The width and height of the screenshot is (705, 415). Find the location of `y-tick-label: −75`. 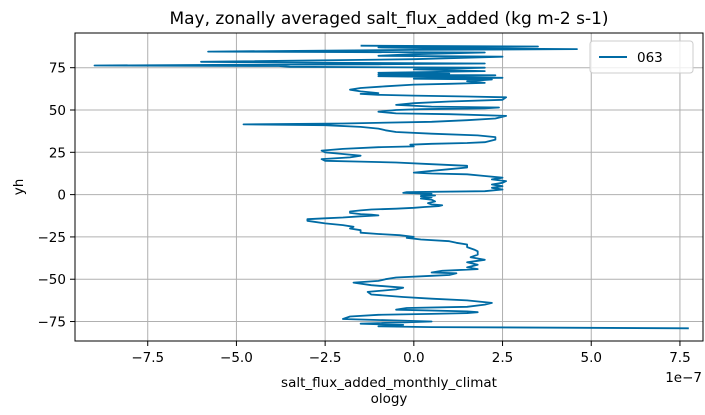

y-tick-label: −75 is located at coordinates (52, 323).